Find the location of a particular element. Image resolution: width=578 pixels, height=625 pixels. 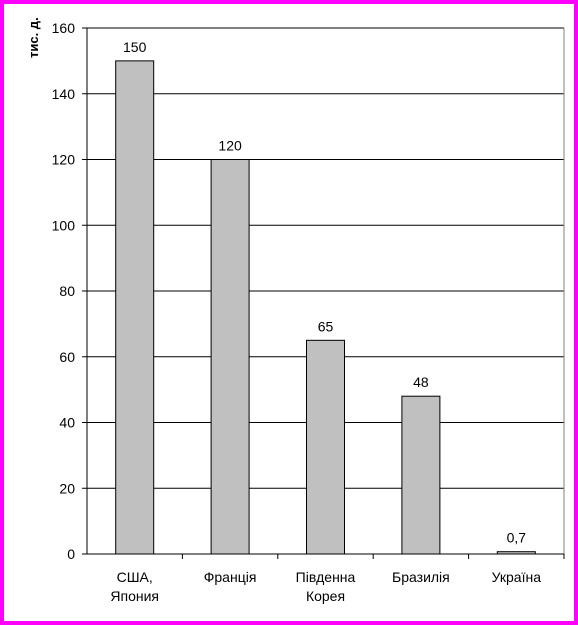

y-tick-label: 140 is located at coordinates (64, 94).